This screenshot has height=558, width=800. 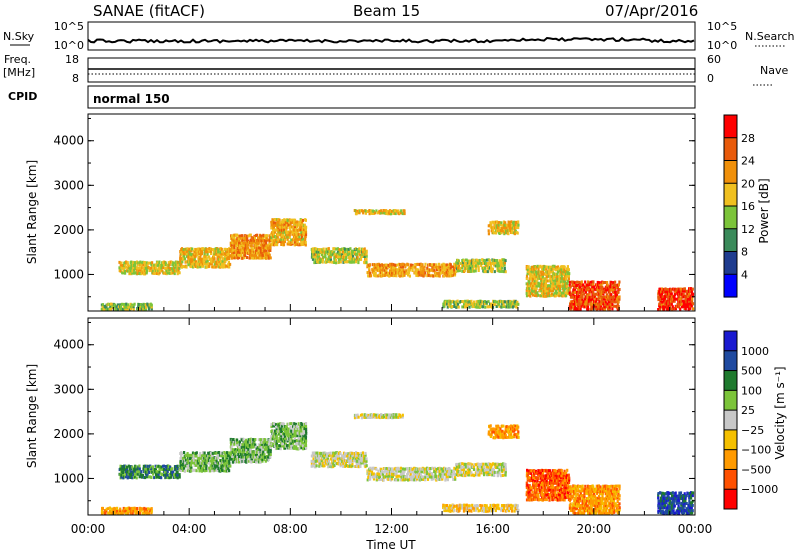 What do you see at coordinates (722, 45) in the screenshot?
I see `nsearch-tick-bottom: 10^0` at bounding box center [722, 45].